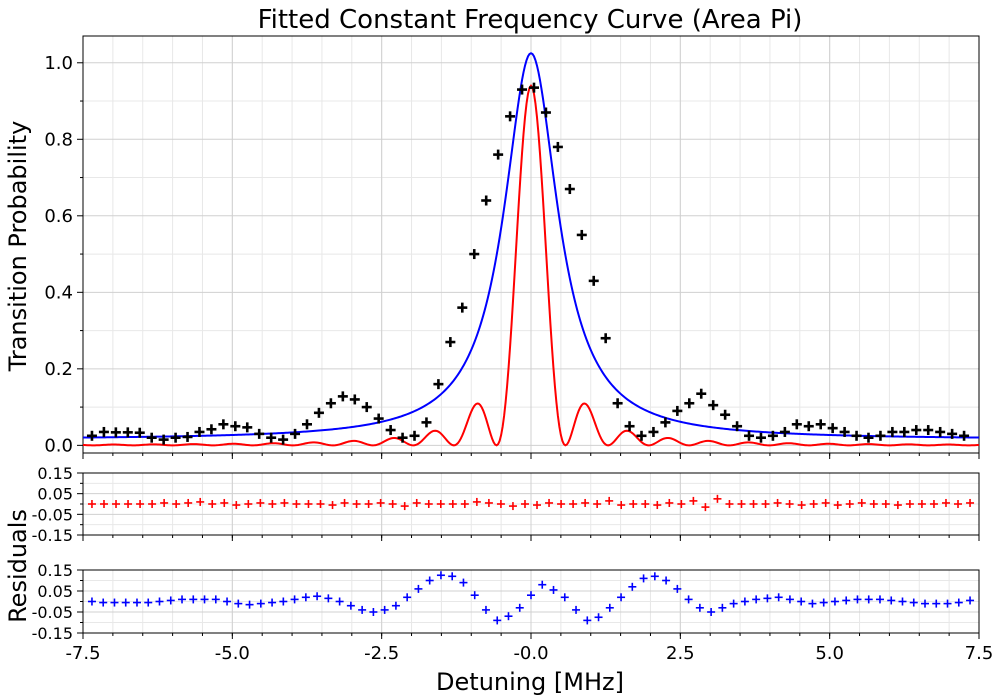 Image resolution: width=1000 pixels, height=700 pixels. I want to click on y-tick-label: -0.05, so click(52, 514).